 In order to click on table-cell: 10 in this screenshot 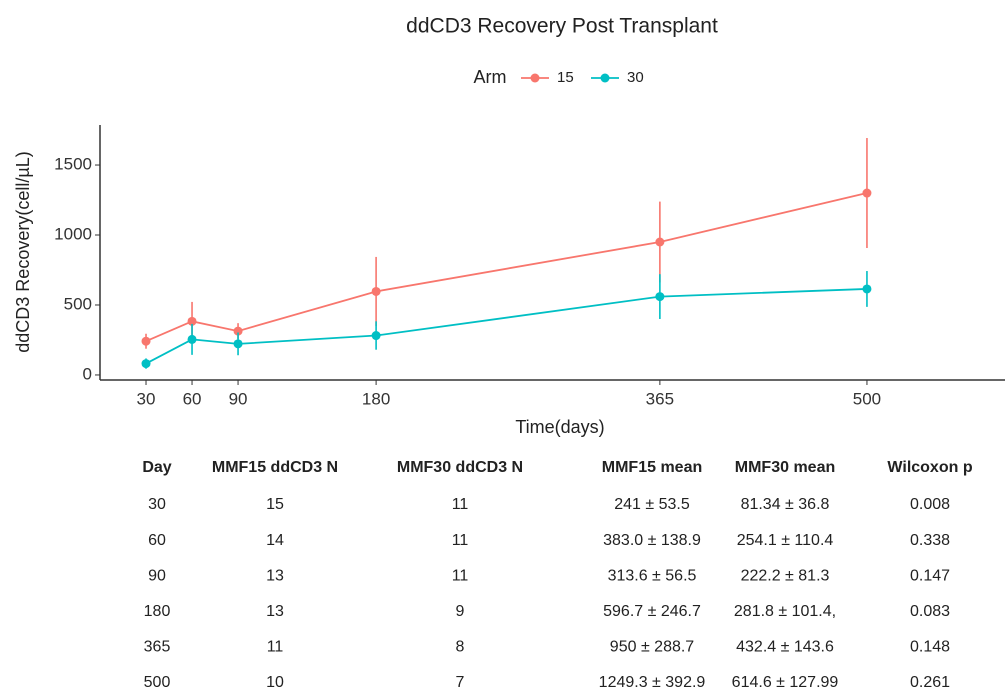, I will do `click(275, 682)`.